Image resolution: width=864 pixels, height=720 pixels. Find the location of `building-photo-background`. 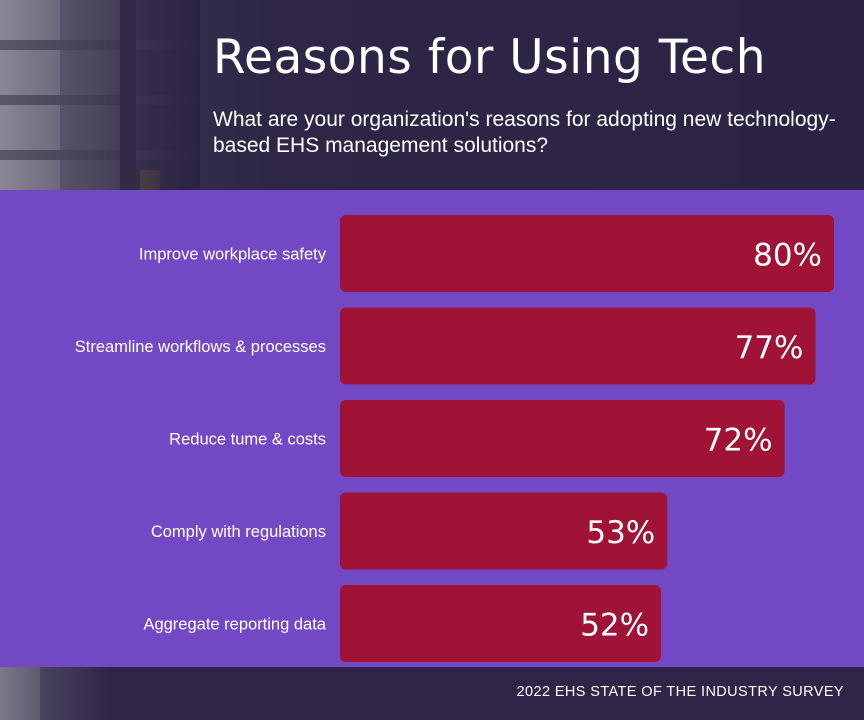

building-photo-background is located at coordinates (100, 95).